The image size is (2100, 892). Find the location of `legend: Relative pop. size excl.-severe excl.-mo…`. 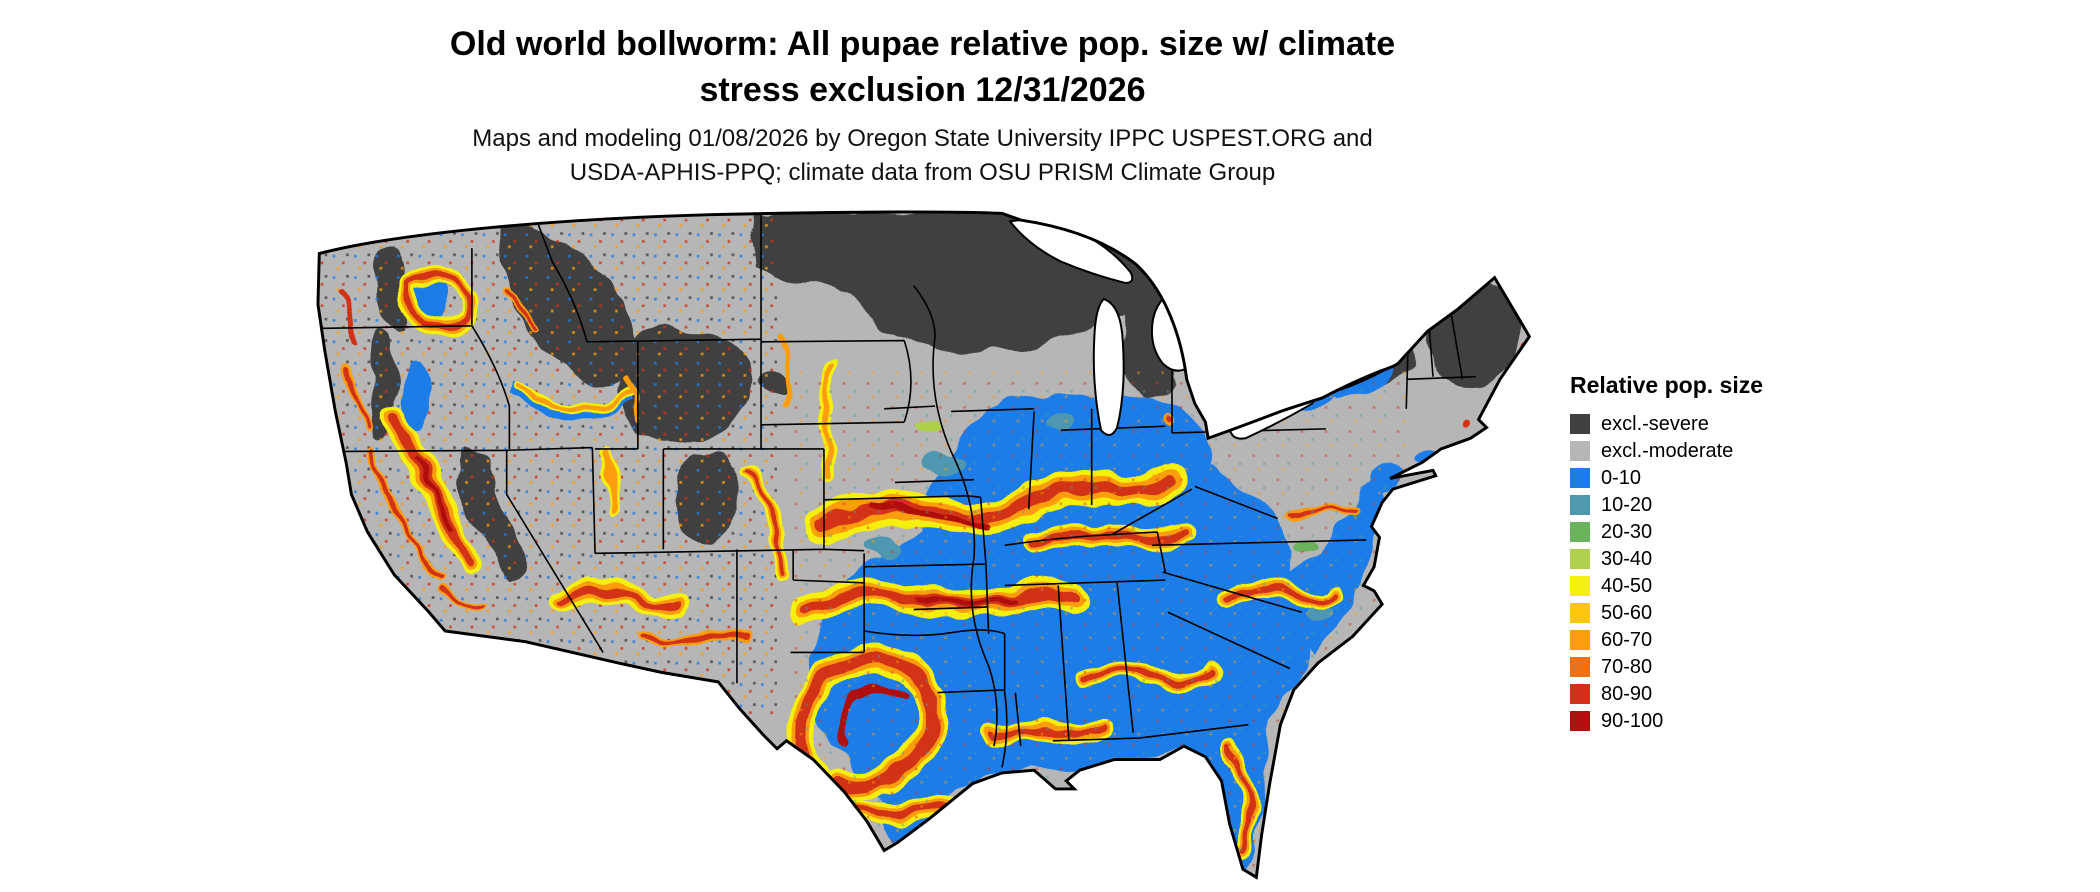

legend: Relative pop. size excl.-severe excl.-mo… is located at coordinates (1666, 553).